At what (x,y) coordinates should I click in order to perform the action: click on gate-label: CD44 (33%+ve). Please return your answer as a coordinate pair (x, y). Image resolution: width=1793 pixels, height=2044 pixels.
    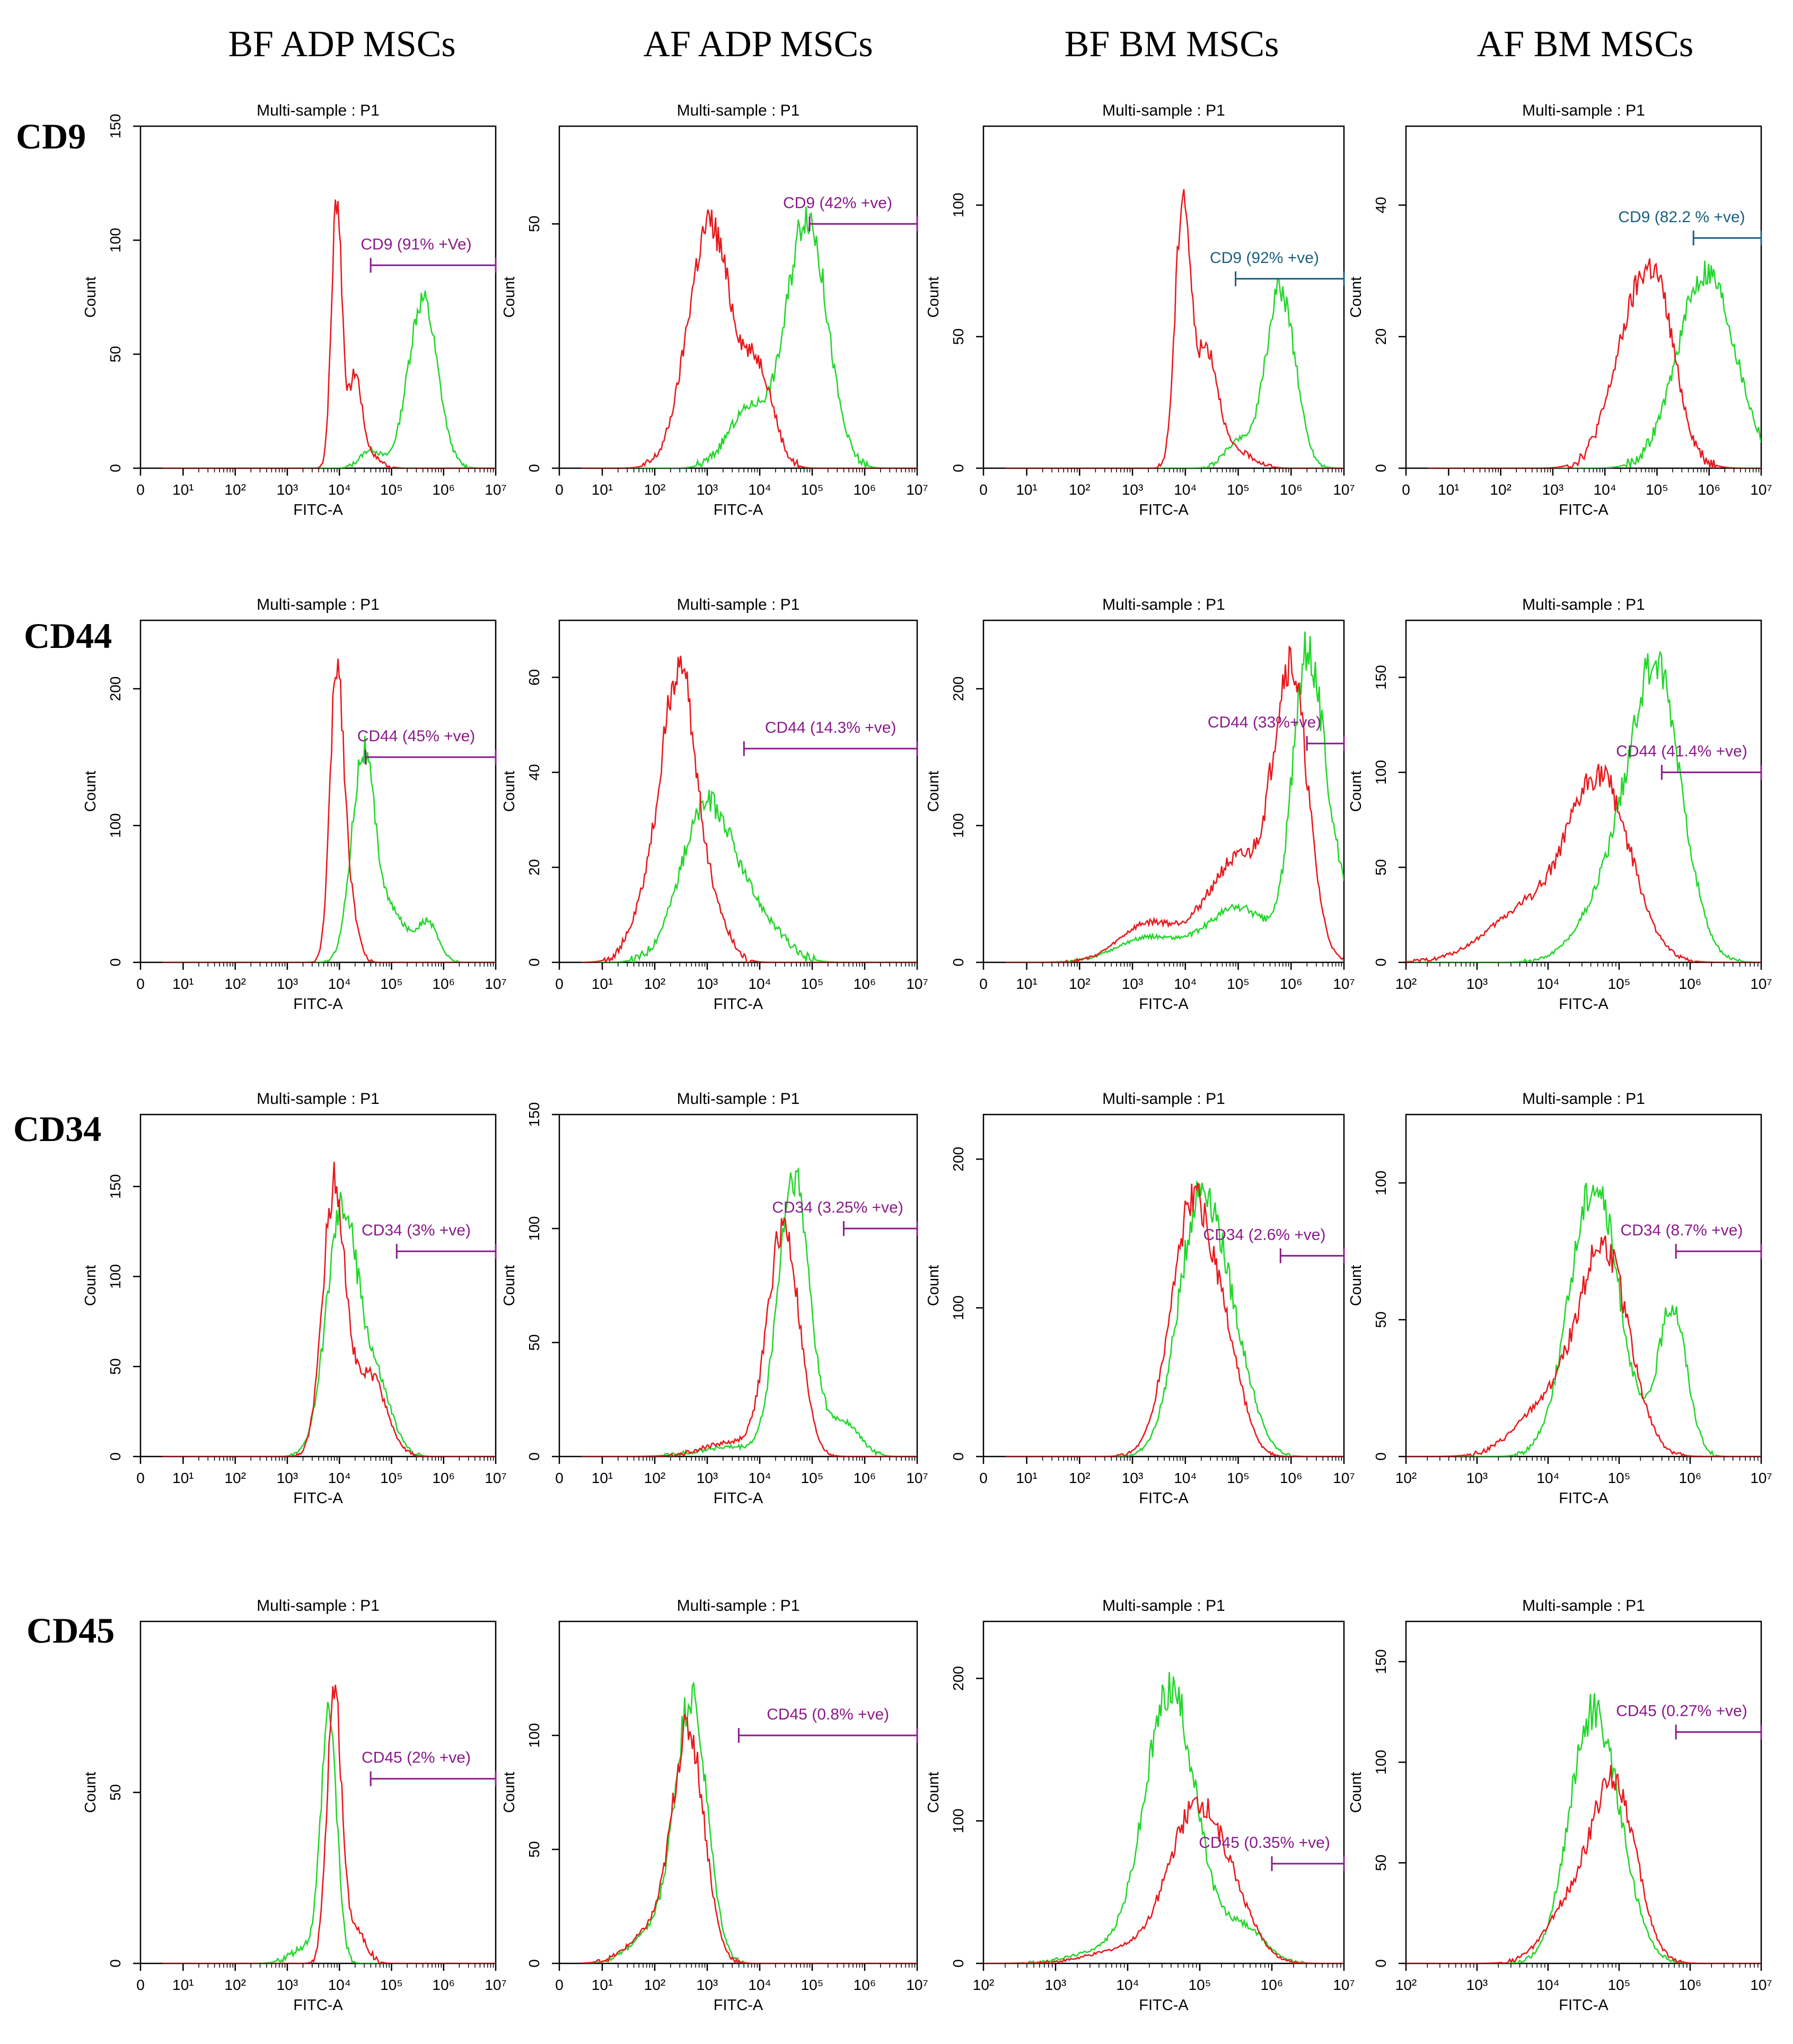
    Looking at the image, I should click on (1264, 722).